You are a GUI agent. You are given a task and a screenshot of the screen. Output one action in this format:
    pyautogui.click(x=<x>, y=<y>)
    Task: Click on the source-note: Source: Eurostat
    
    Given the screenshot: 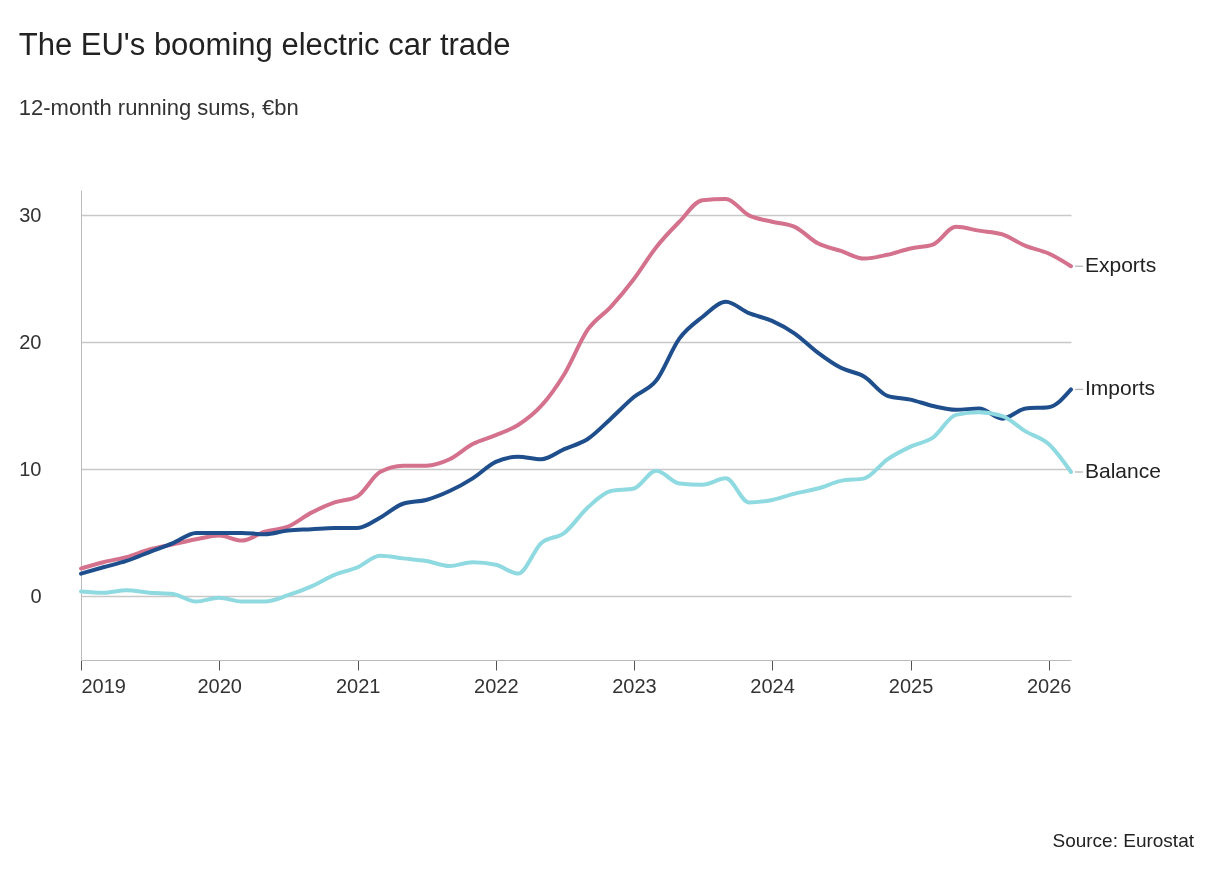 What is the action you would take?
    pyautogui.click(x=1123, y=841)
    